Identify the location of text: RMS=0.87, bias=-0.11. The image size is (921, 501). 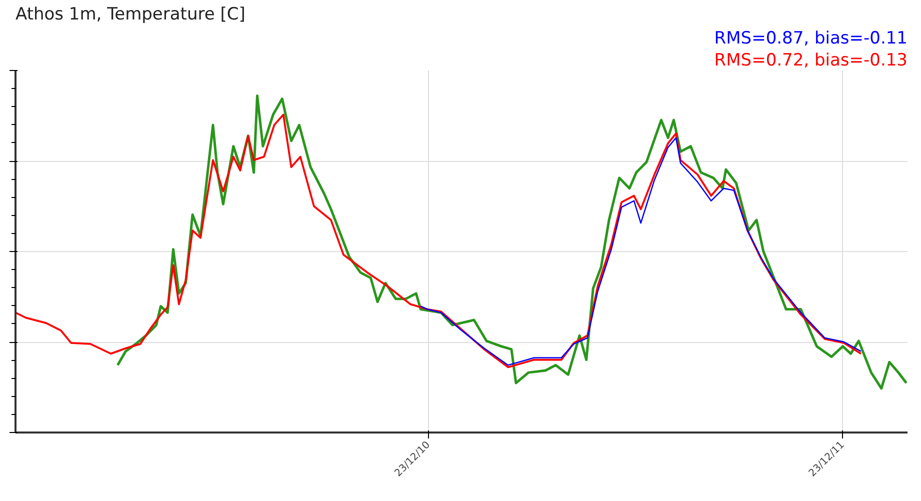
(811, 38).